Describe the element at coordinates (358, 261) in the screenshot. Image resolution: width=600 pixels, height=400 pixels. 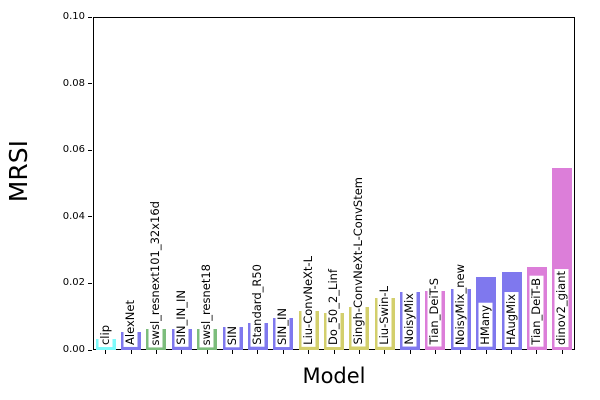
I see `bar-label-Singh-ConvNeXt-L-ConvStem: Singh-ConvNeXt-L-ConvStem` at that location.